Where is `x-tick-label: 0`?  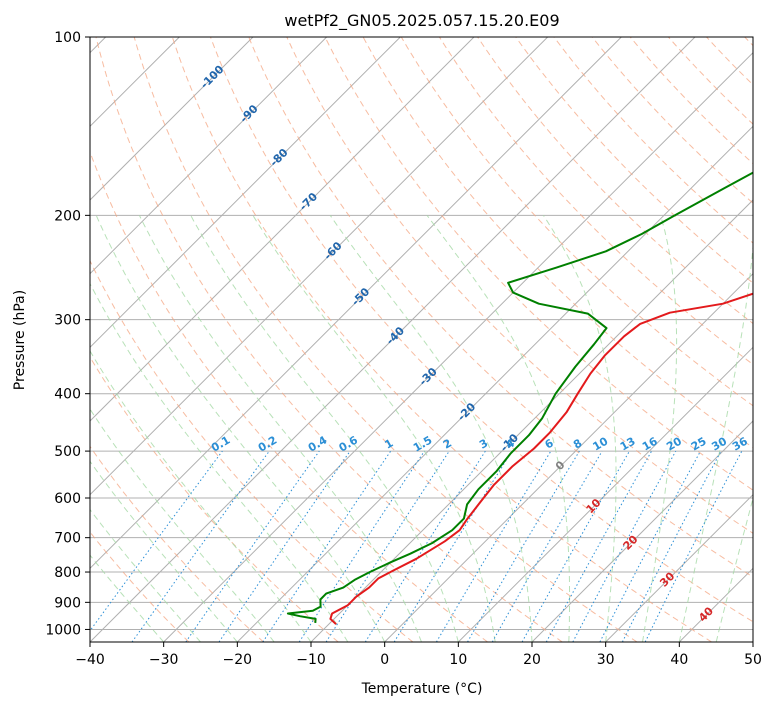
x-tick-label: 0 is located at coordinates (384, 660).